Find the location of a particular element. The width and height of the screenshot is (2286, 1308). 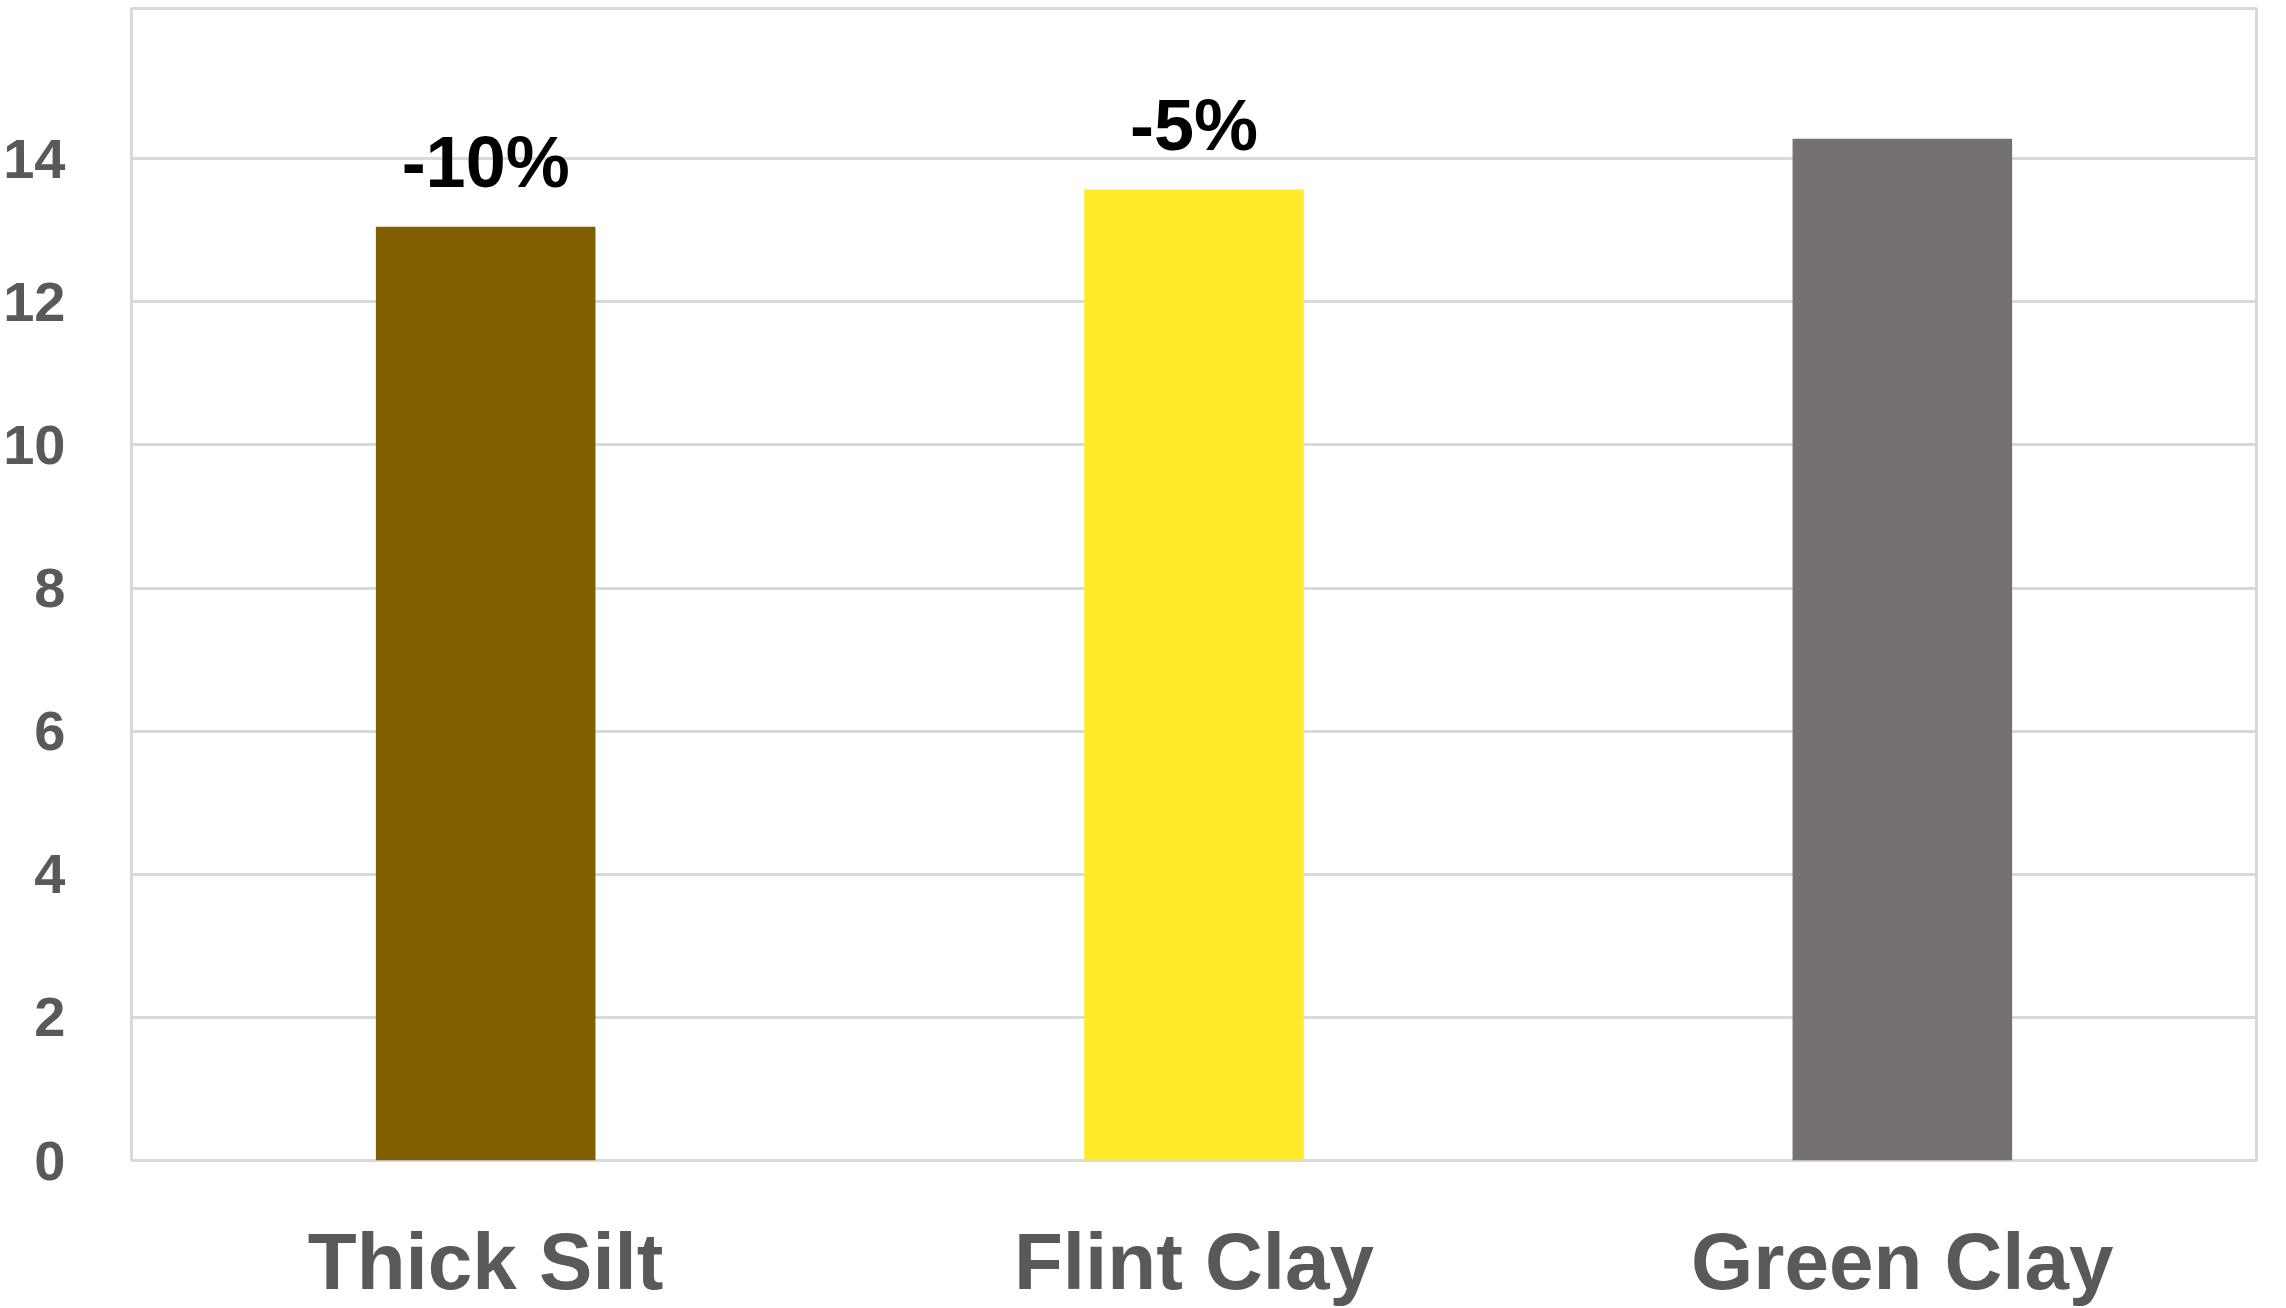

y-tick-label: 8 is located at coordinates (50, 588).